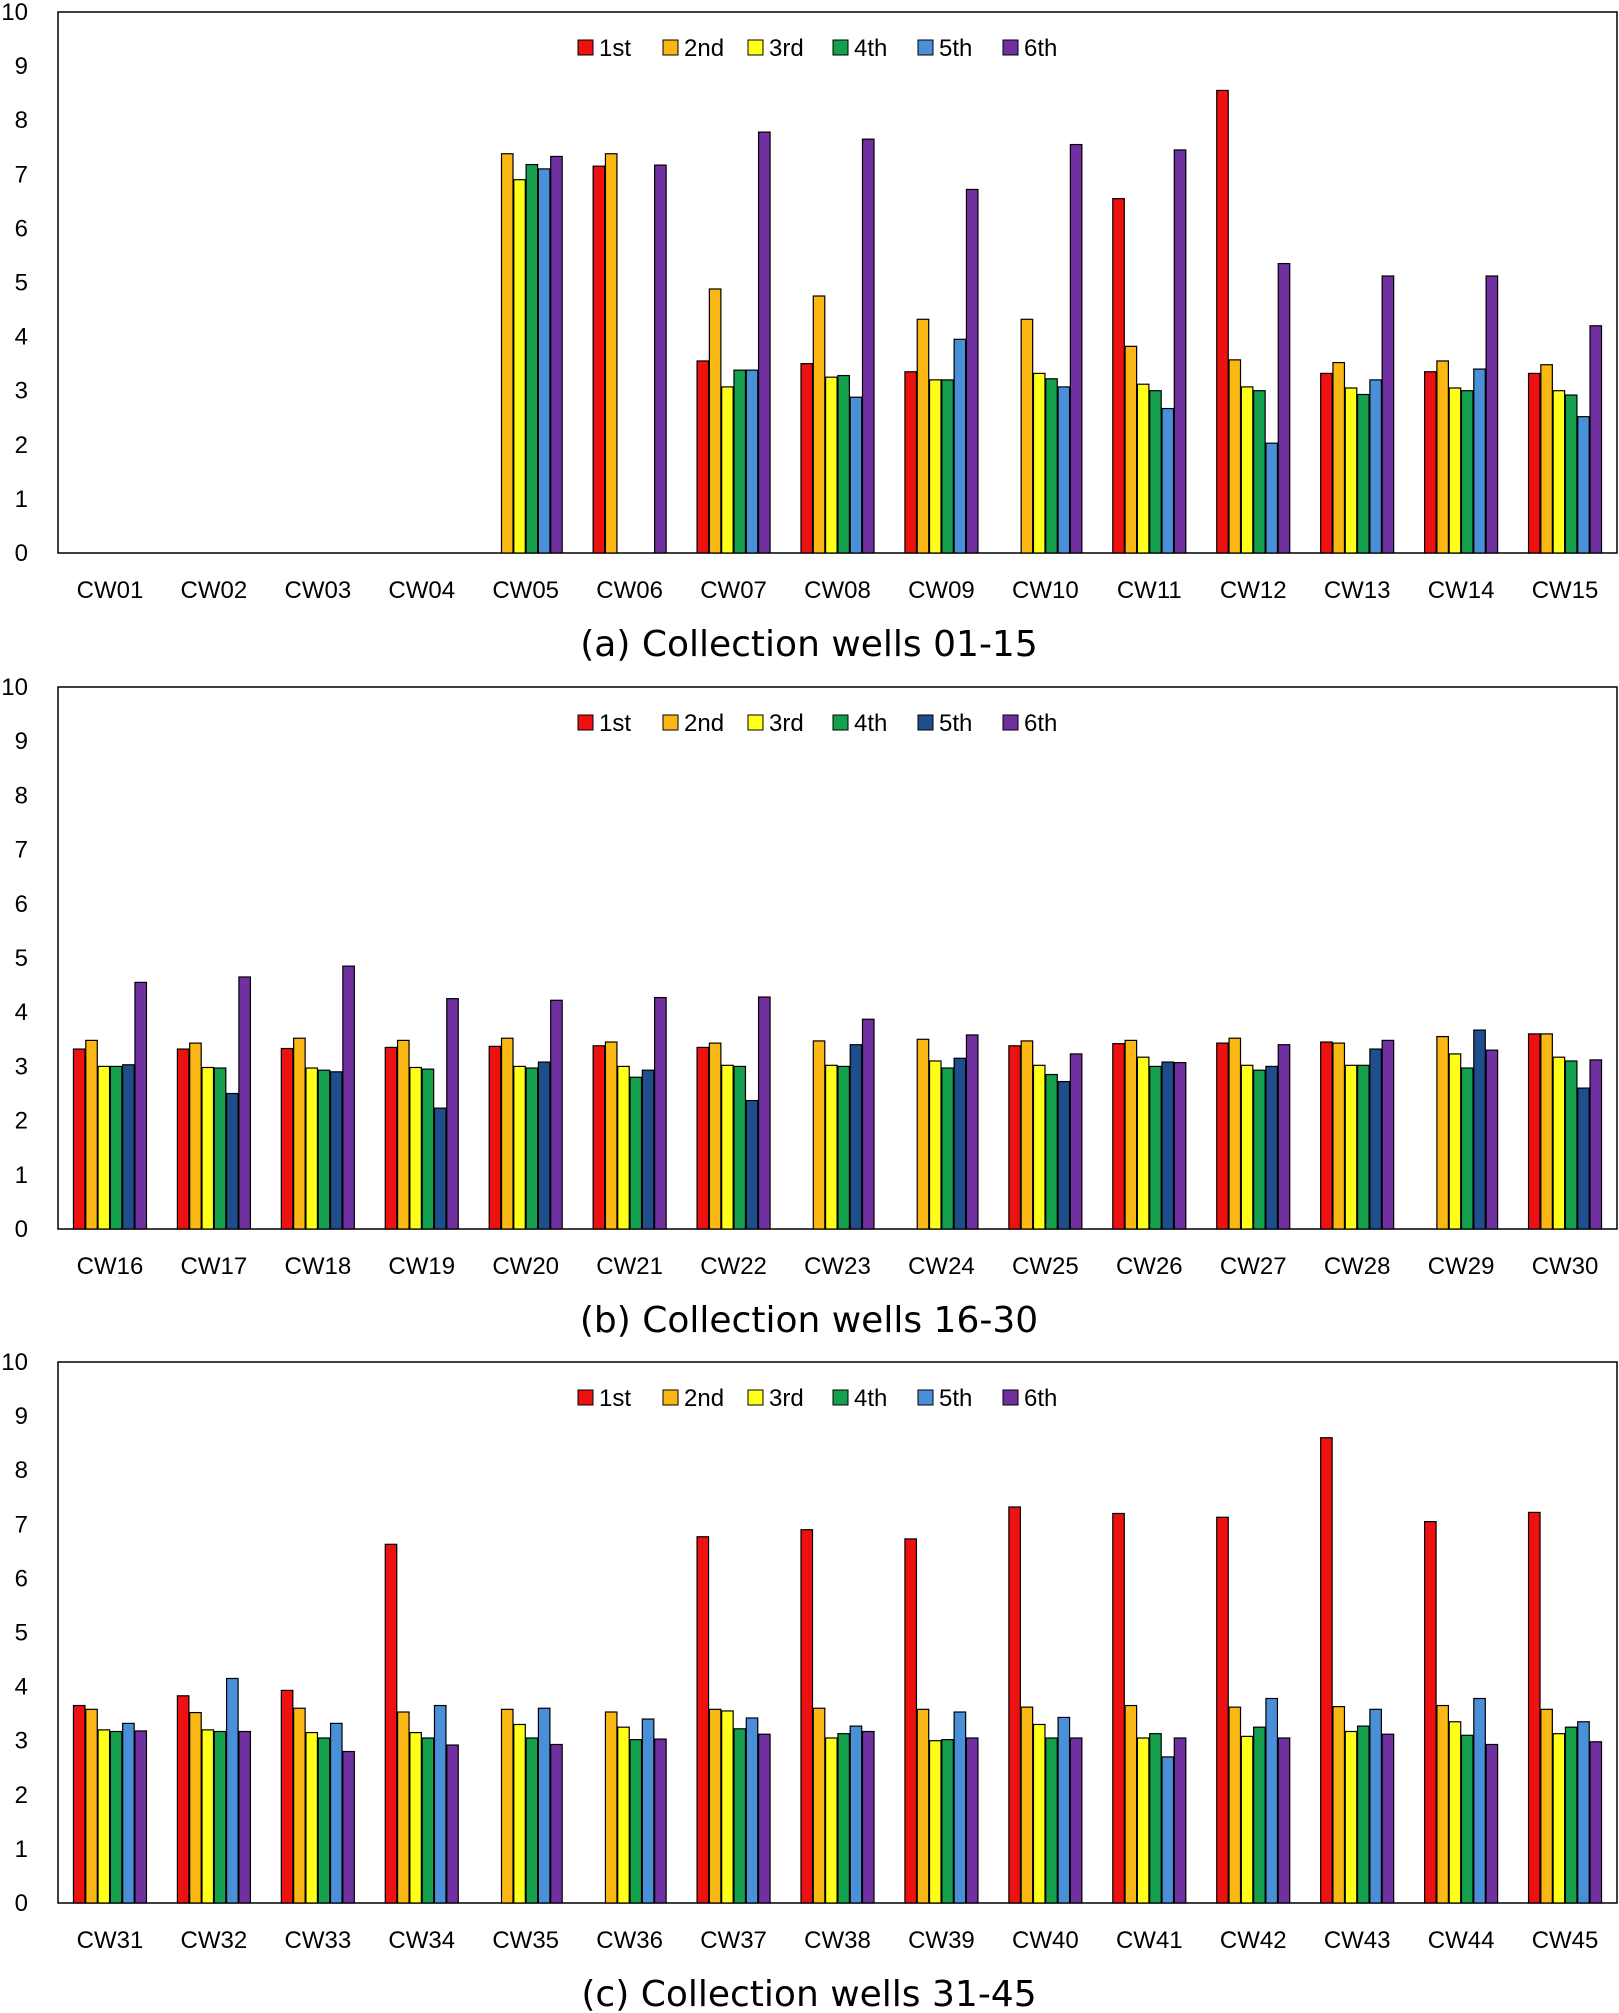 This screenshot has height=2013, width=1619. Describe the element at coordinates (911, 1721) in the screenshot. I see `bar-cw39-1st` at that location.